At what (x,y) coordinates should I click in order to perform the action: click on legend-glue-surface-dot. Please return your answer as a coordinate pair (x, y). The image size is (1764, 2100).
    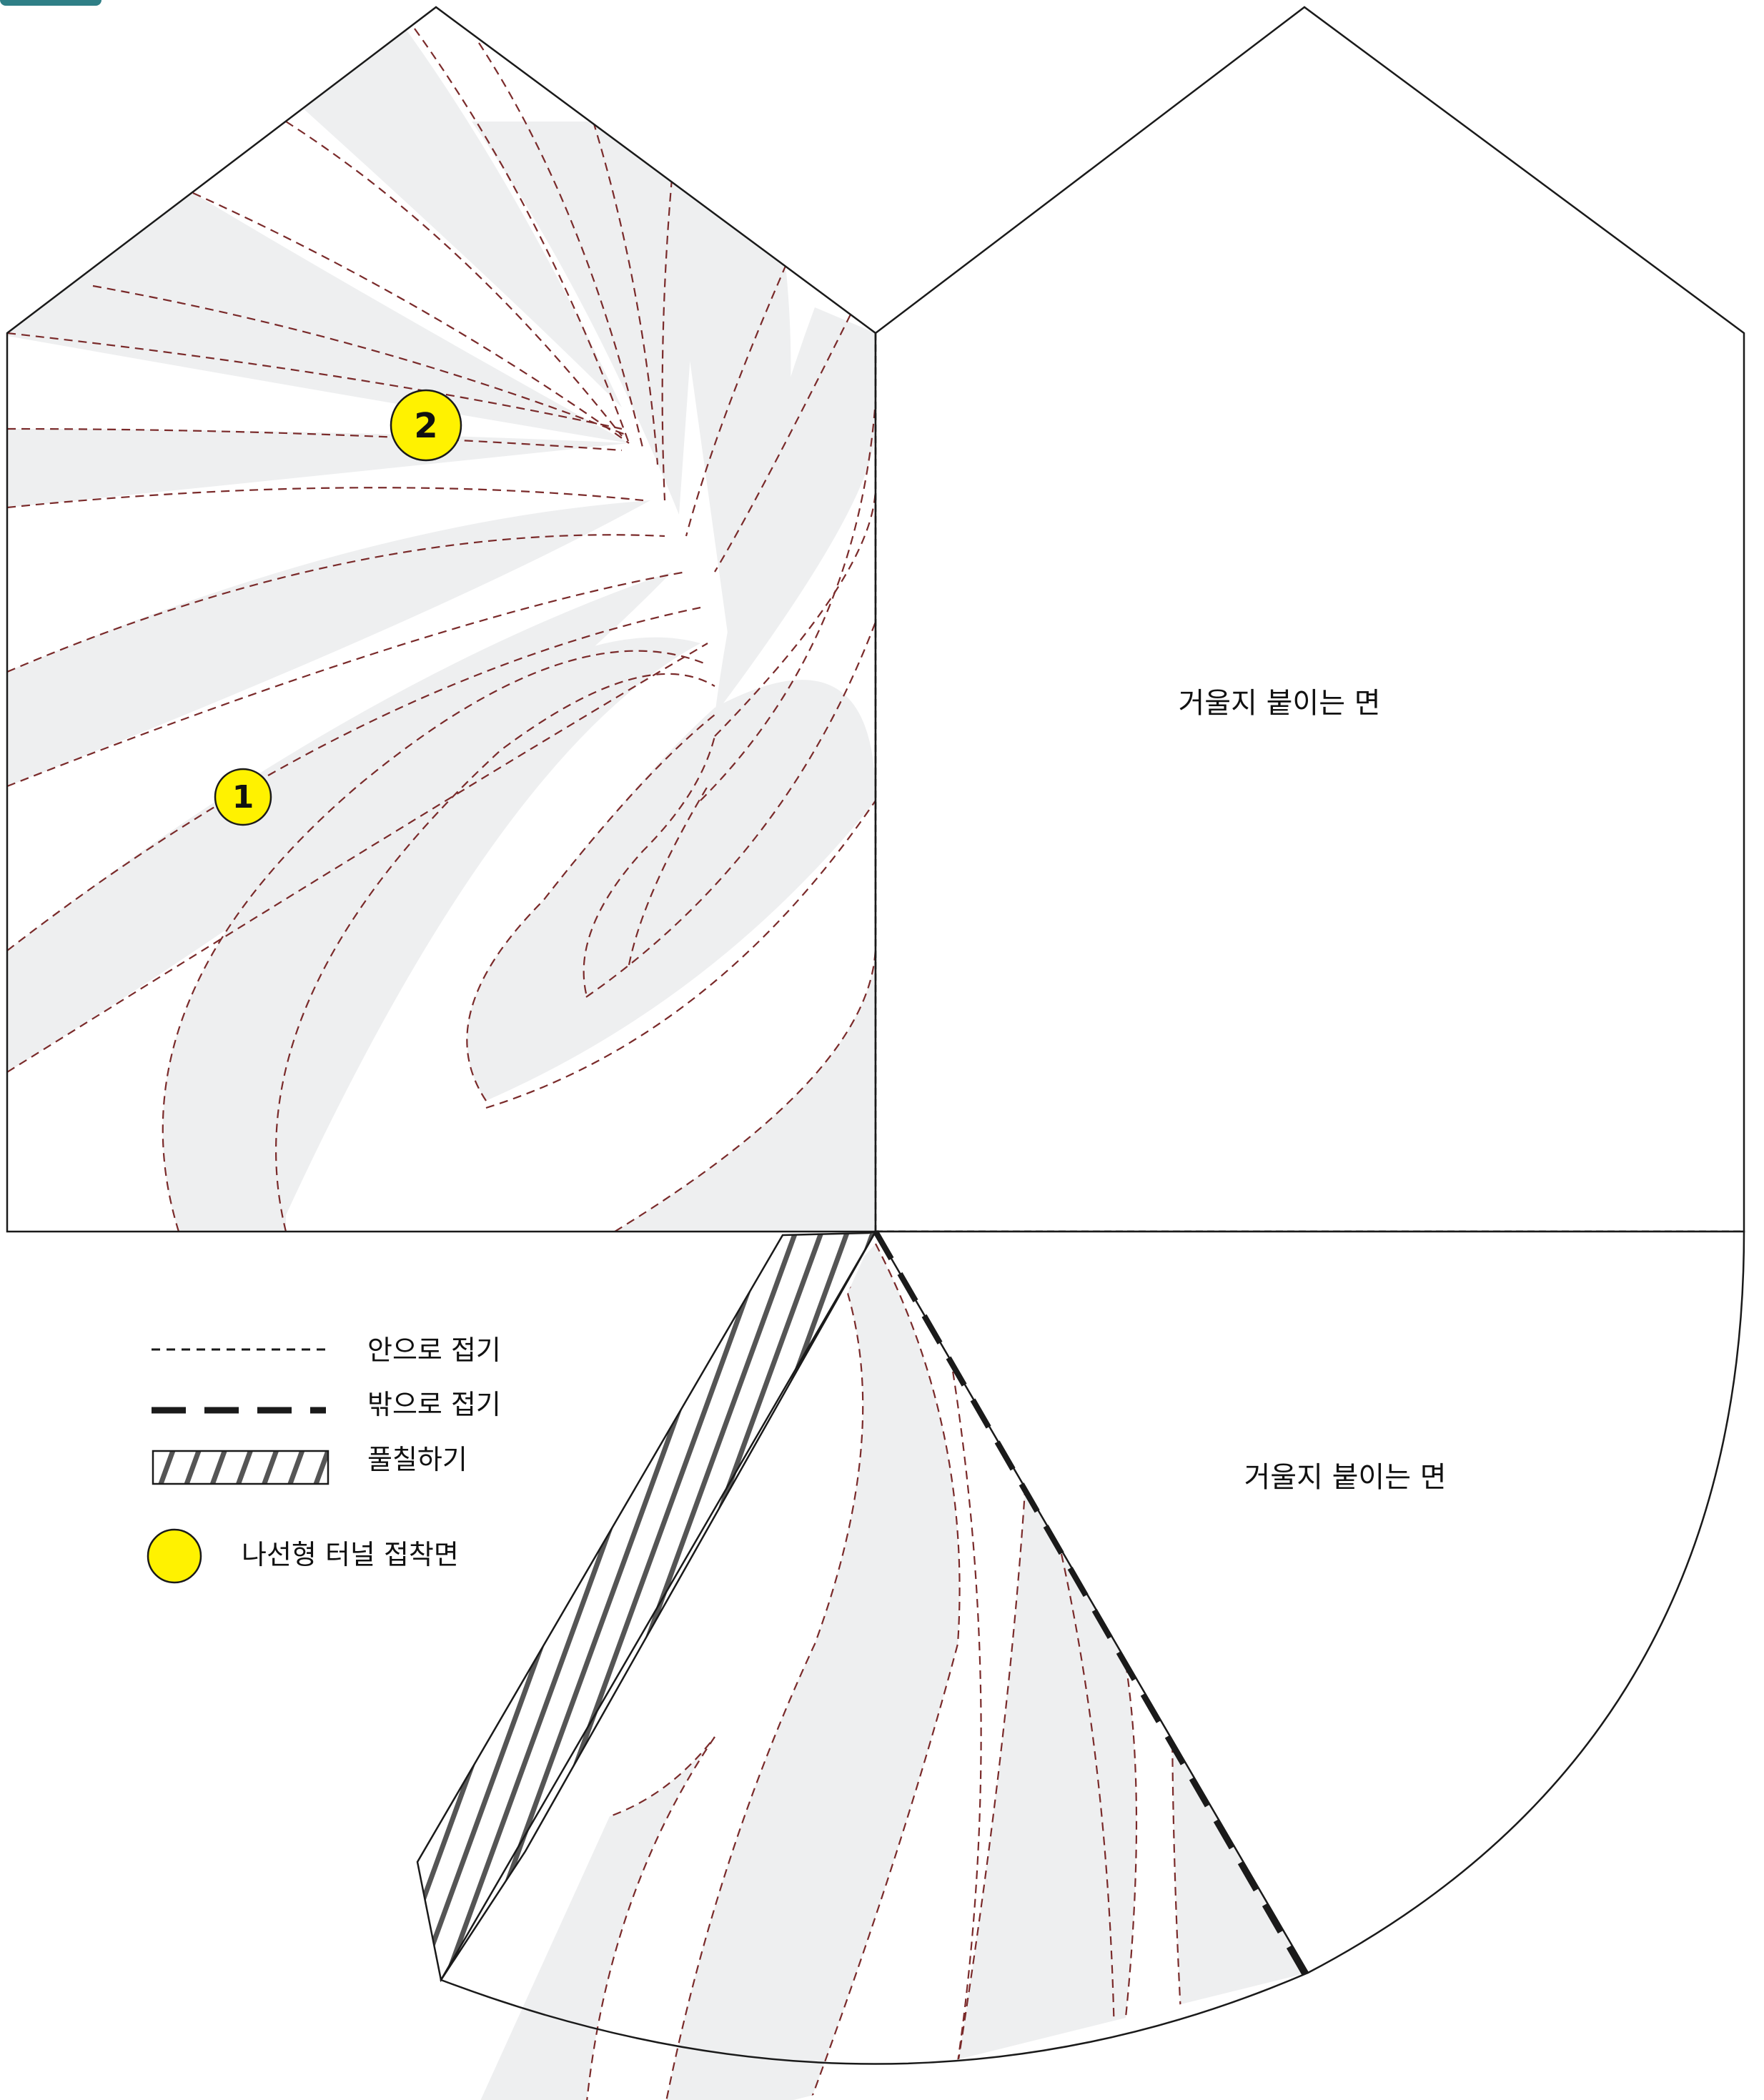
    Looking at the image, I should click on (175, 1556).